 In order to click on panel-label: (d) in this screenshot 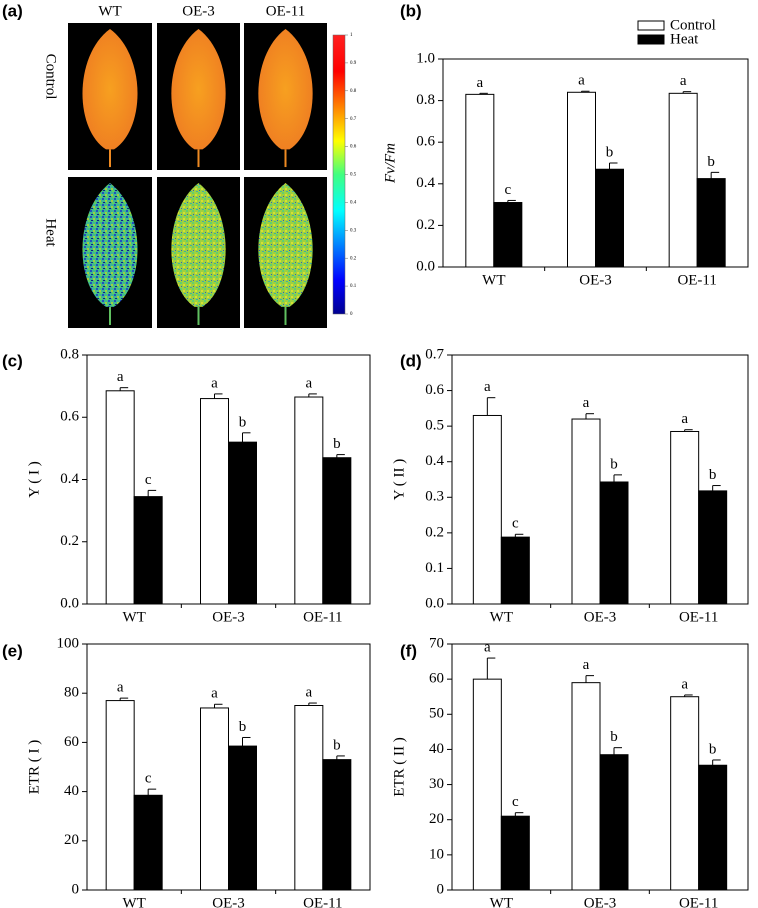, I will do `click(411, 360)`.